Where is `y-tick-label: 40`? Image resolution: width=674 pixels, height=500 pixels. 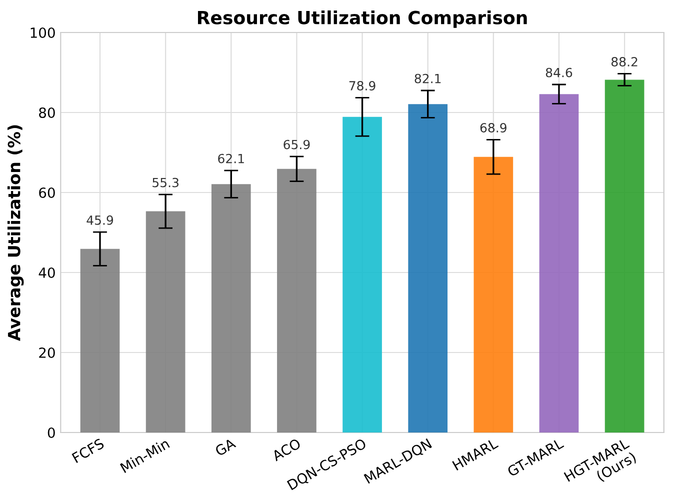
y-tick-label: 40 is located at coordinates (46, 272).